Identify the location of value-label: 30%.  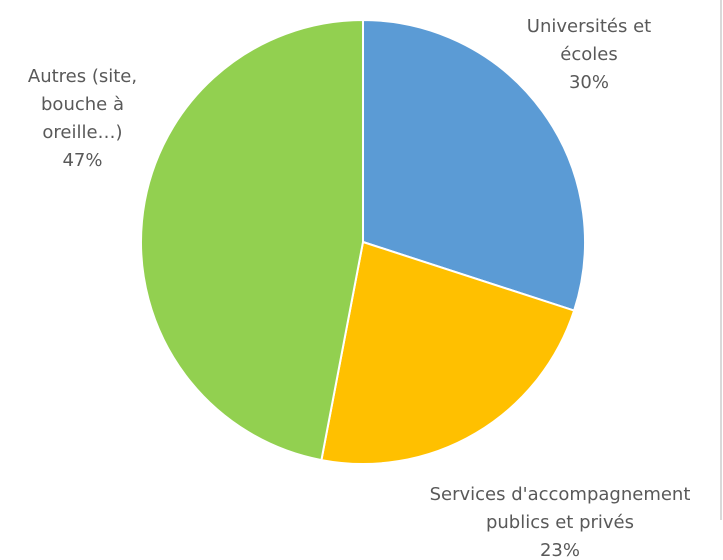
(588, 82).